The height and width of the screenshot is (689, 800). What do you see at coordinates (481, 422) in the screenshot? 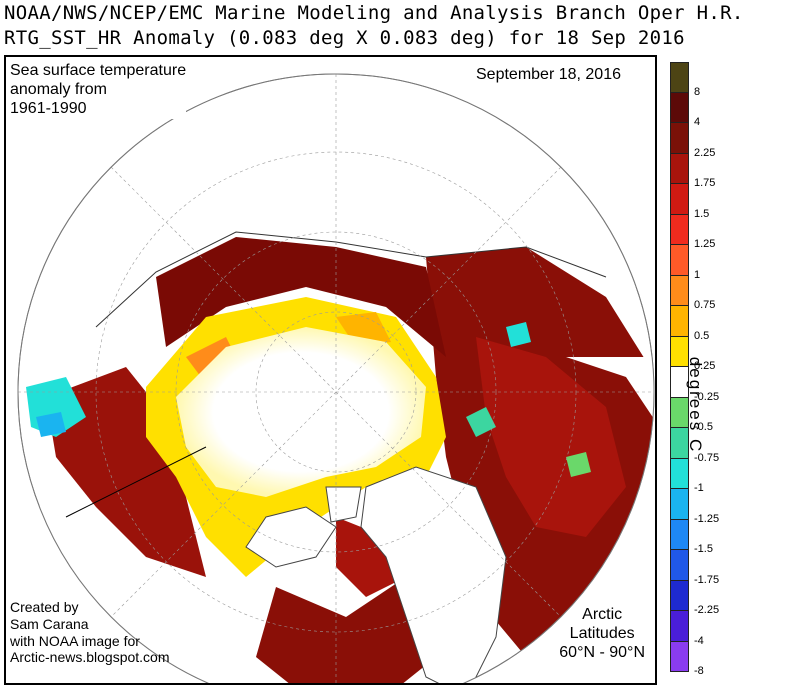
I see `east-greenland-cold` at bounding box center [481, 422].